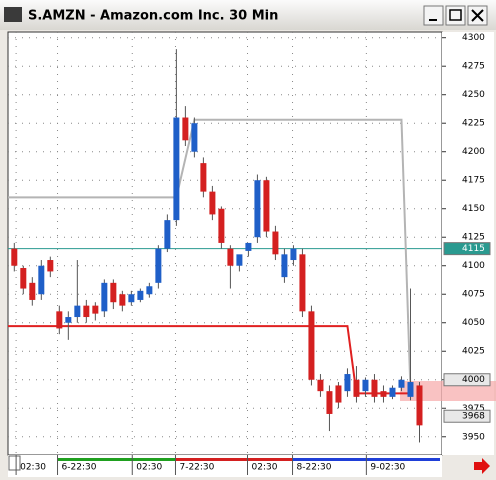 The height and width of the screenshot is (480, 496). What do you see at coordinates (14, 463) in the screenshot?
I see `scroll-box` at bounding box center [14, 463].